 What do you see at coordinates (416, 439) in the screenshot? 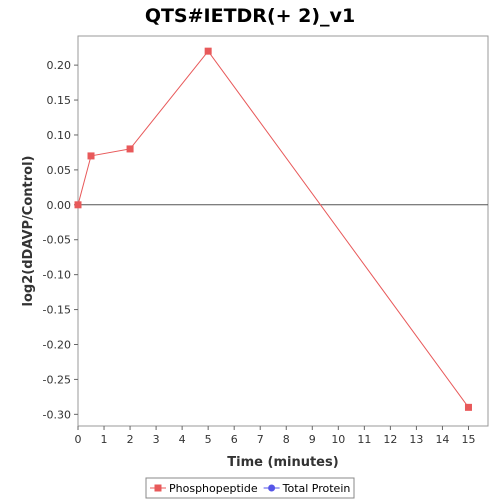
I see `x-tick-label: 13` at bounding box center [416, 439].